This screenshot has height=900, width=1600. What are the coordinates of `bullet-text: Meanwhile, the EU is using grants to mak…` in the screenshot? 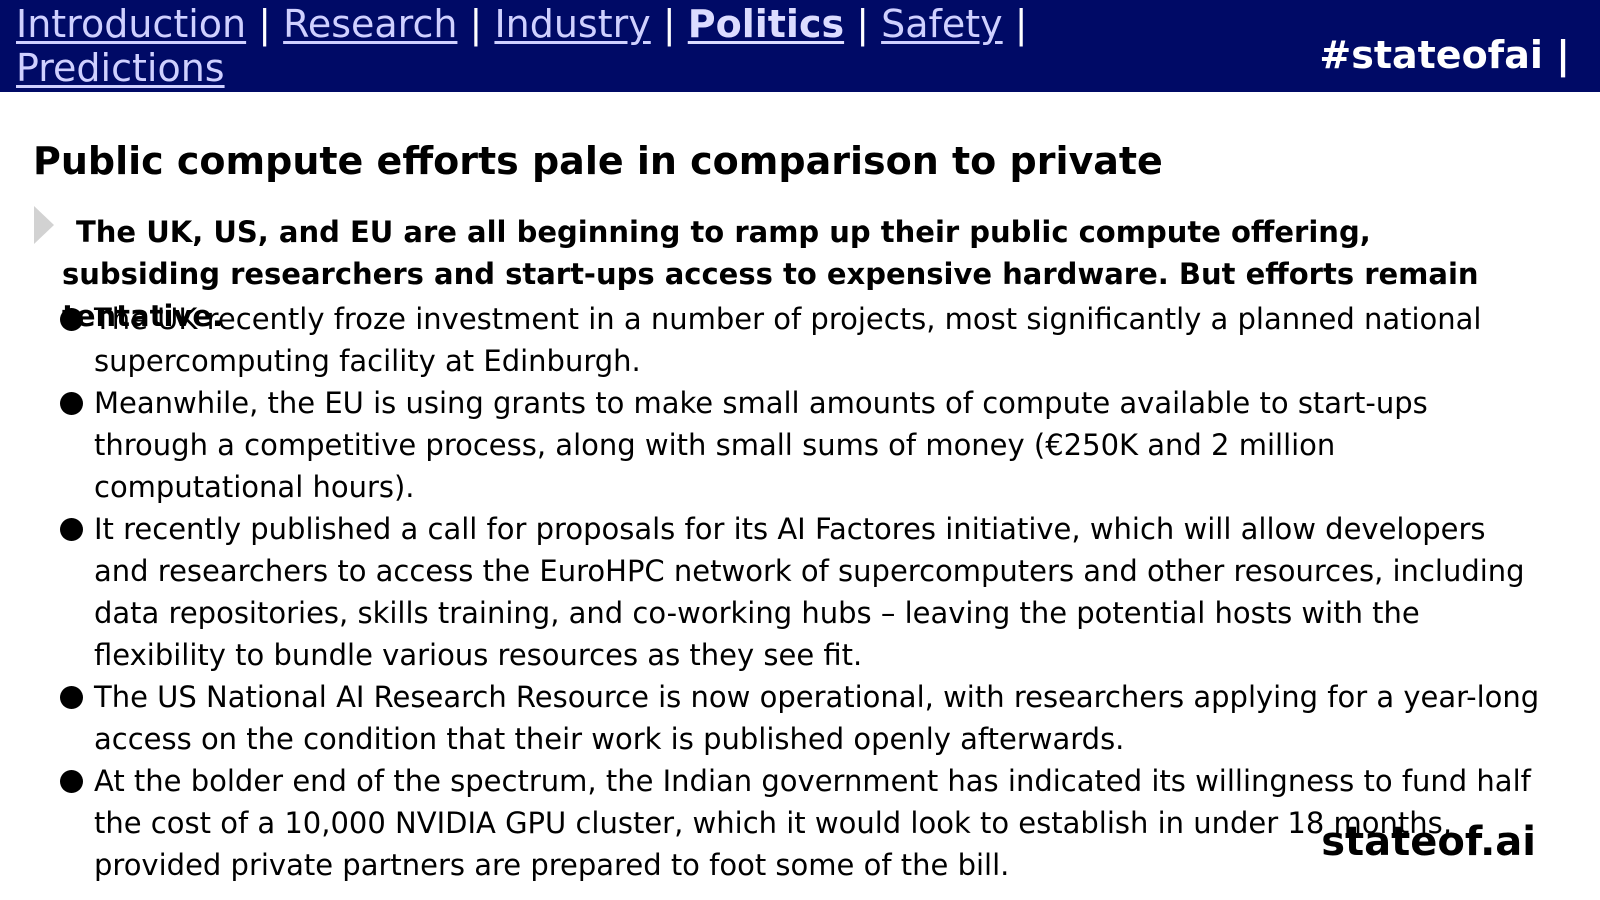 It's located at (761, 445).